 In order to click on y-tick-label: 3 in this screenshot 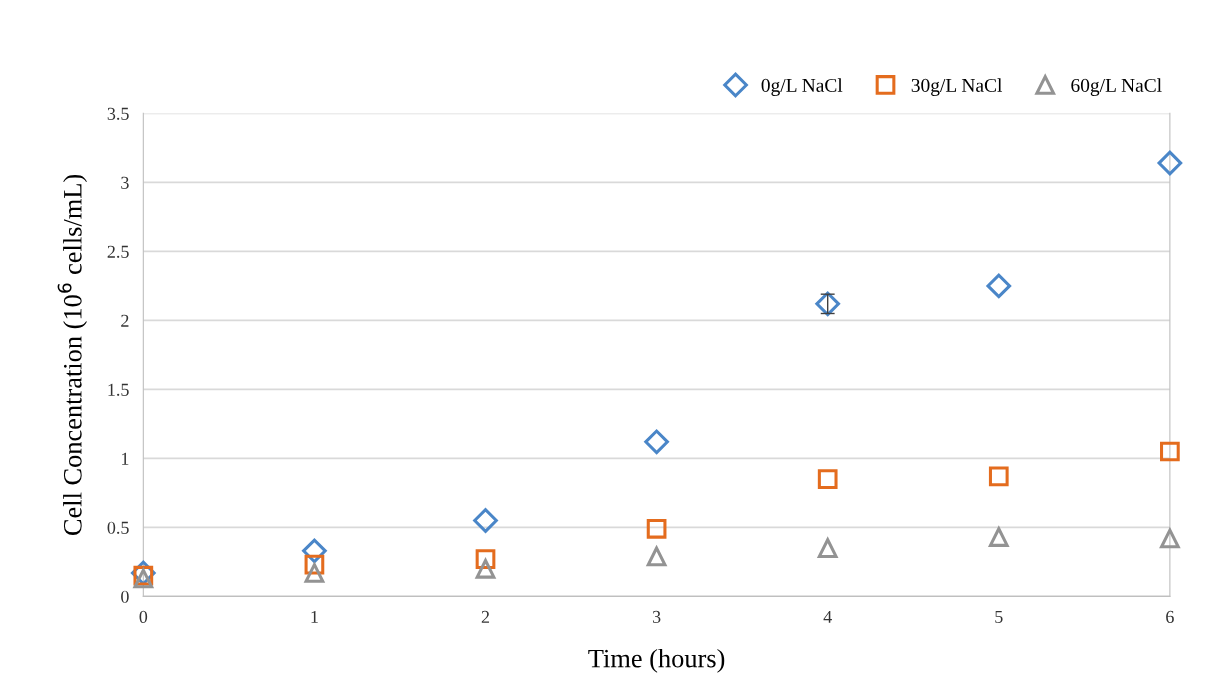, I will do `click(125, 182)`.